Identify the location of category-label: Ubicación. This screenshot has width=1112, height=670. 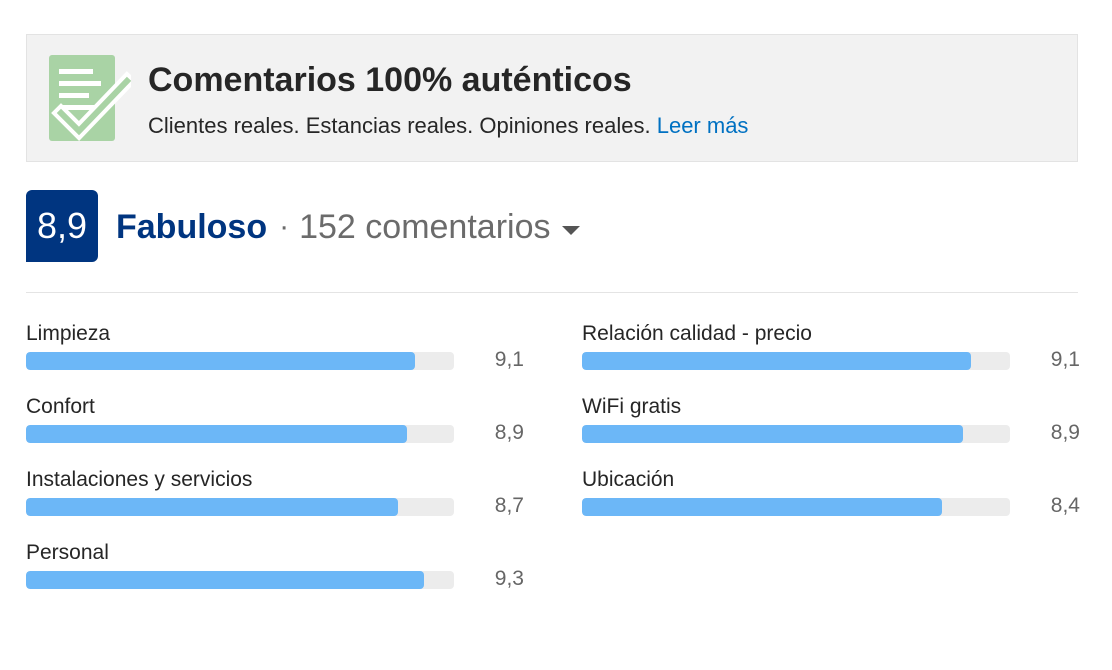
(628, 479).